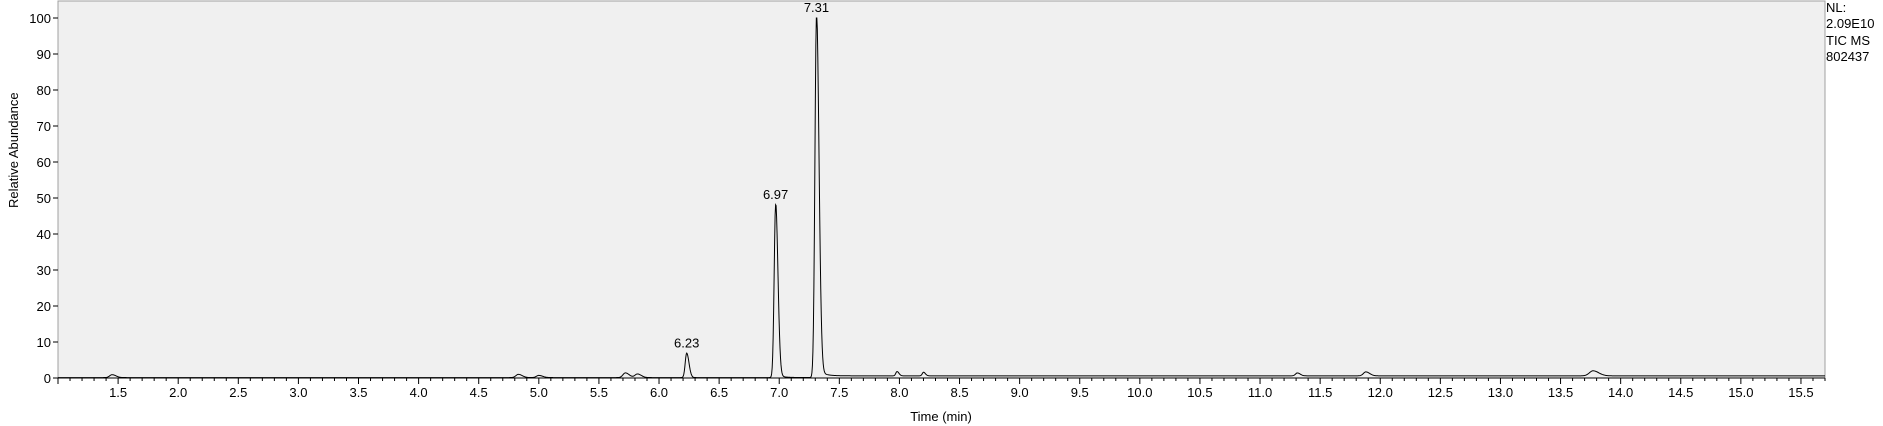 Image resolution: width=1883 pixels, height=426 pixels. Describe the element at coordinates (839, 392) in the screenshot. I see `x-tick-label: 7.5` at that location.